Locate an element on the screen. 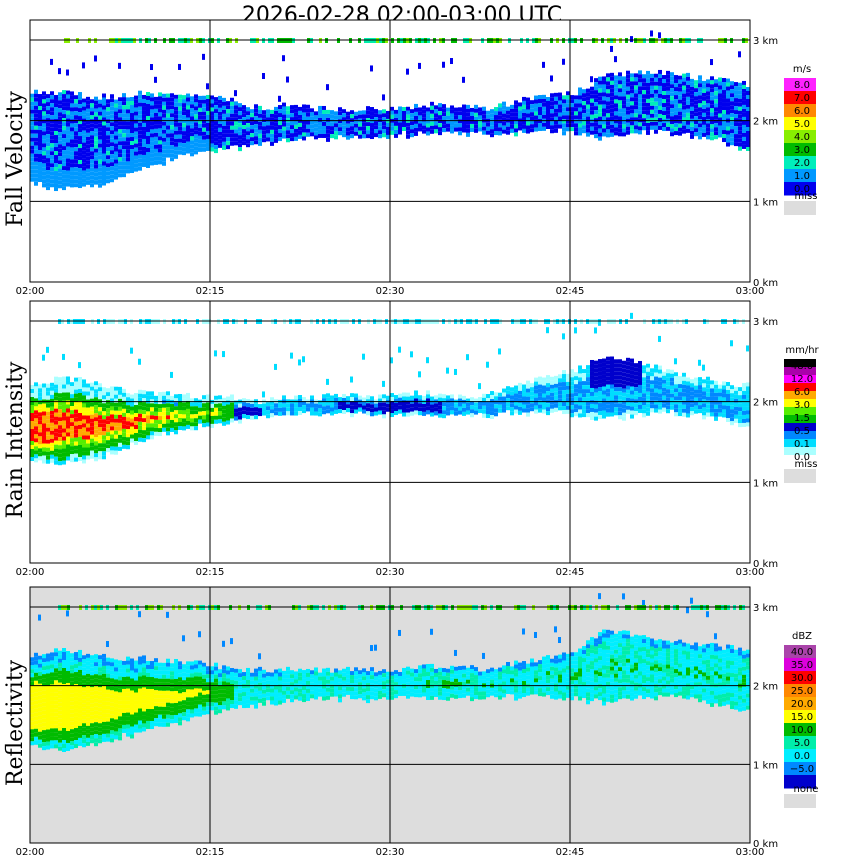 Image resolution: width=850 pixels, height=868 pixels. rain-intensity-y-tick: 1 km is located at coordinates (765, 483).